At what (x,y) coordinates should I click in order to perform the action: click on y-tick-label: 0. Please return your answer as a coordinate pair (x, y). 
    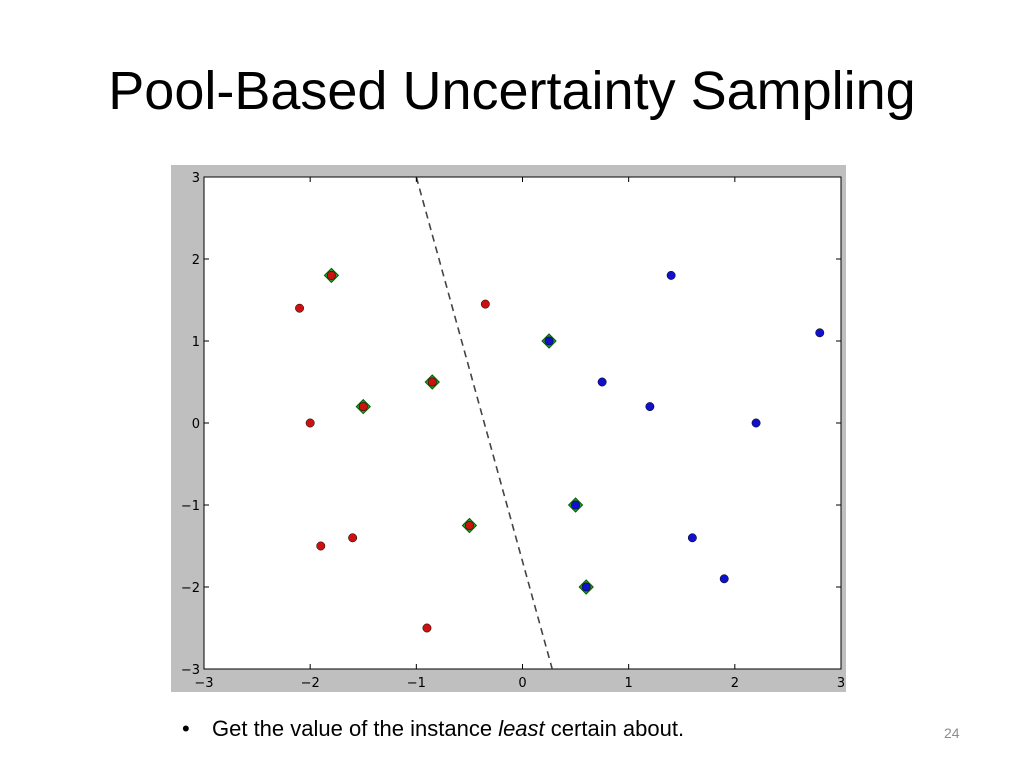
    Looking at the image, I should click on (196, 424).